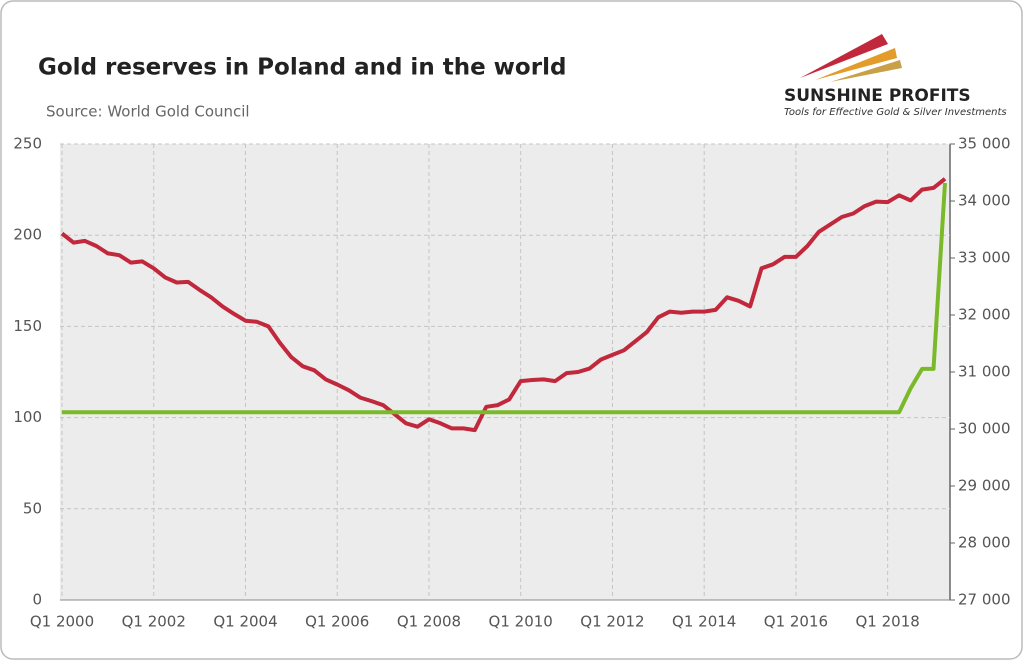  Describe the element at coordinates (704, 622) in the screenshot. I see `x-tick-label: Q1 2014` at that location.